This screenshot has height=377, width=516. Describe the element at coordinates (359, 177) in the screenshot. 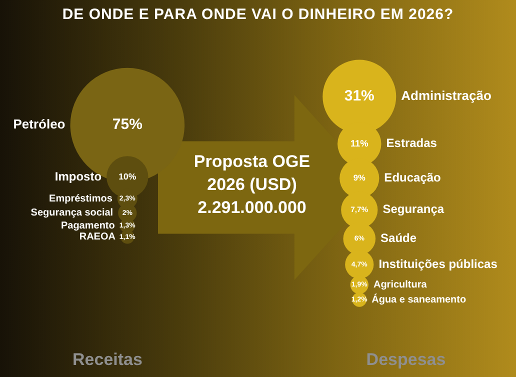

I see `data-label: 9%` at that location.